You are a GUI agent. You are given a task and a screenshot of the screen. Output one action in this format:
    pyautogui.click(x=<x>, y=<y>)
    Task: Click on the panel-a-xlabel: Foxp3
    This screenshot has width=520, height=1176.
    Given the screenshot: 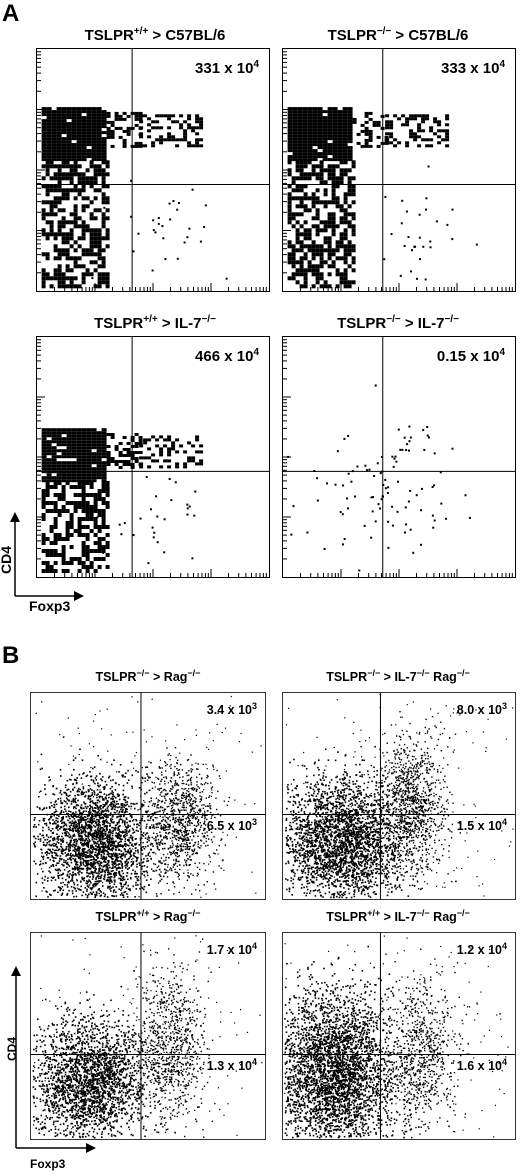 What is the action you would take?
    pyautogui.click(x=50, y=606)
    